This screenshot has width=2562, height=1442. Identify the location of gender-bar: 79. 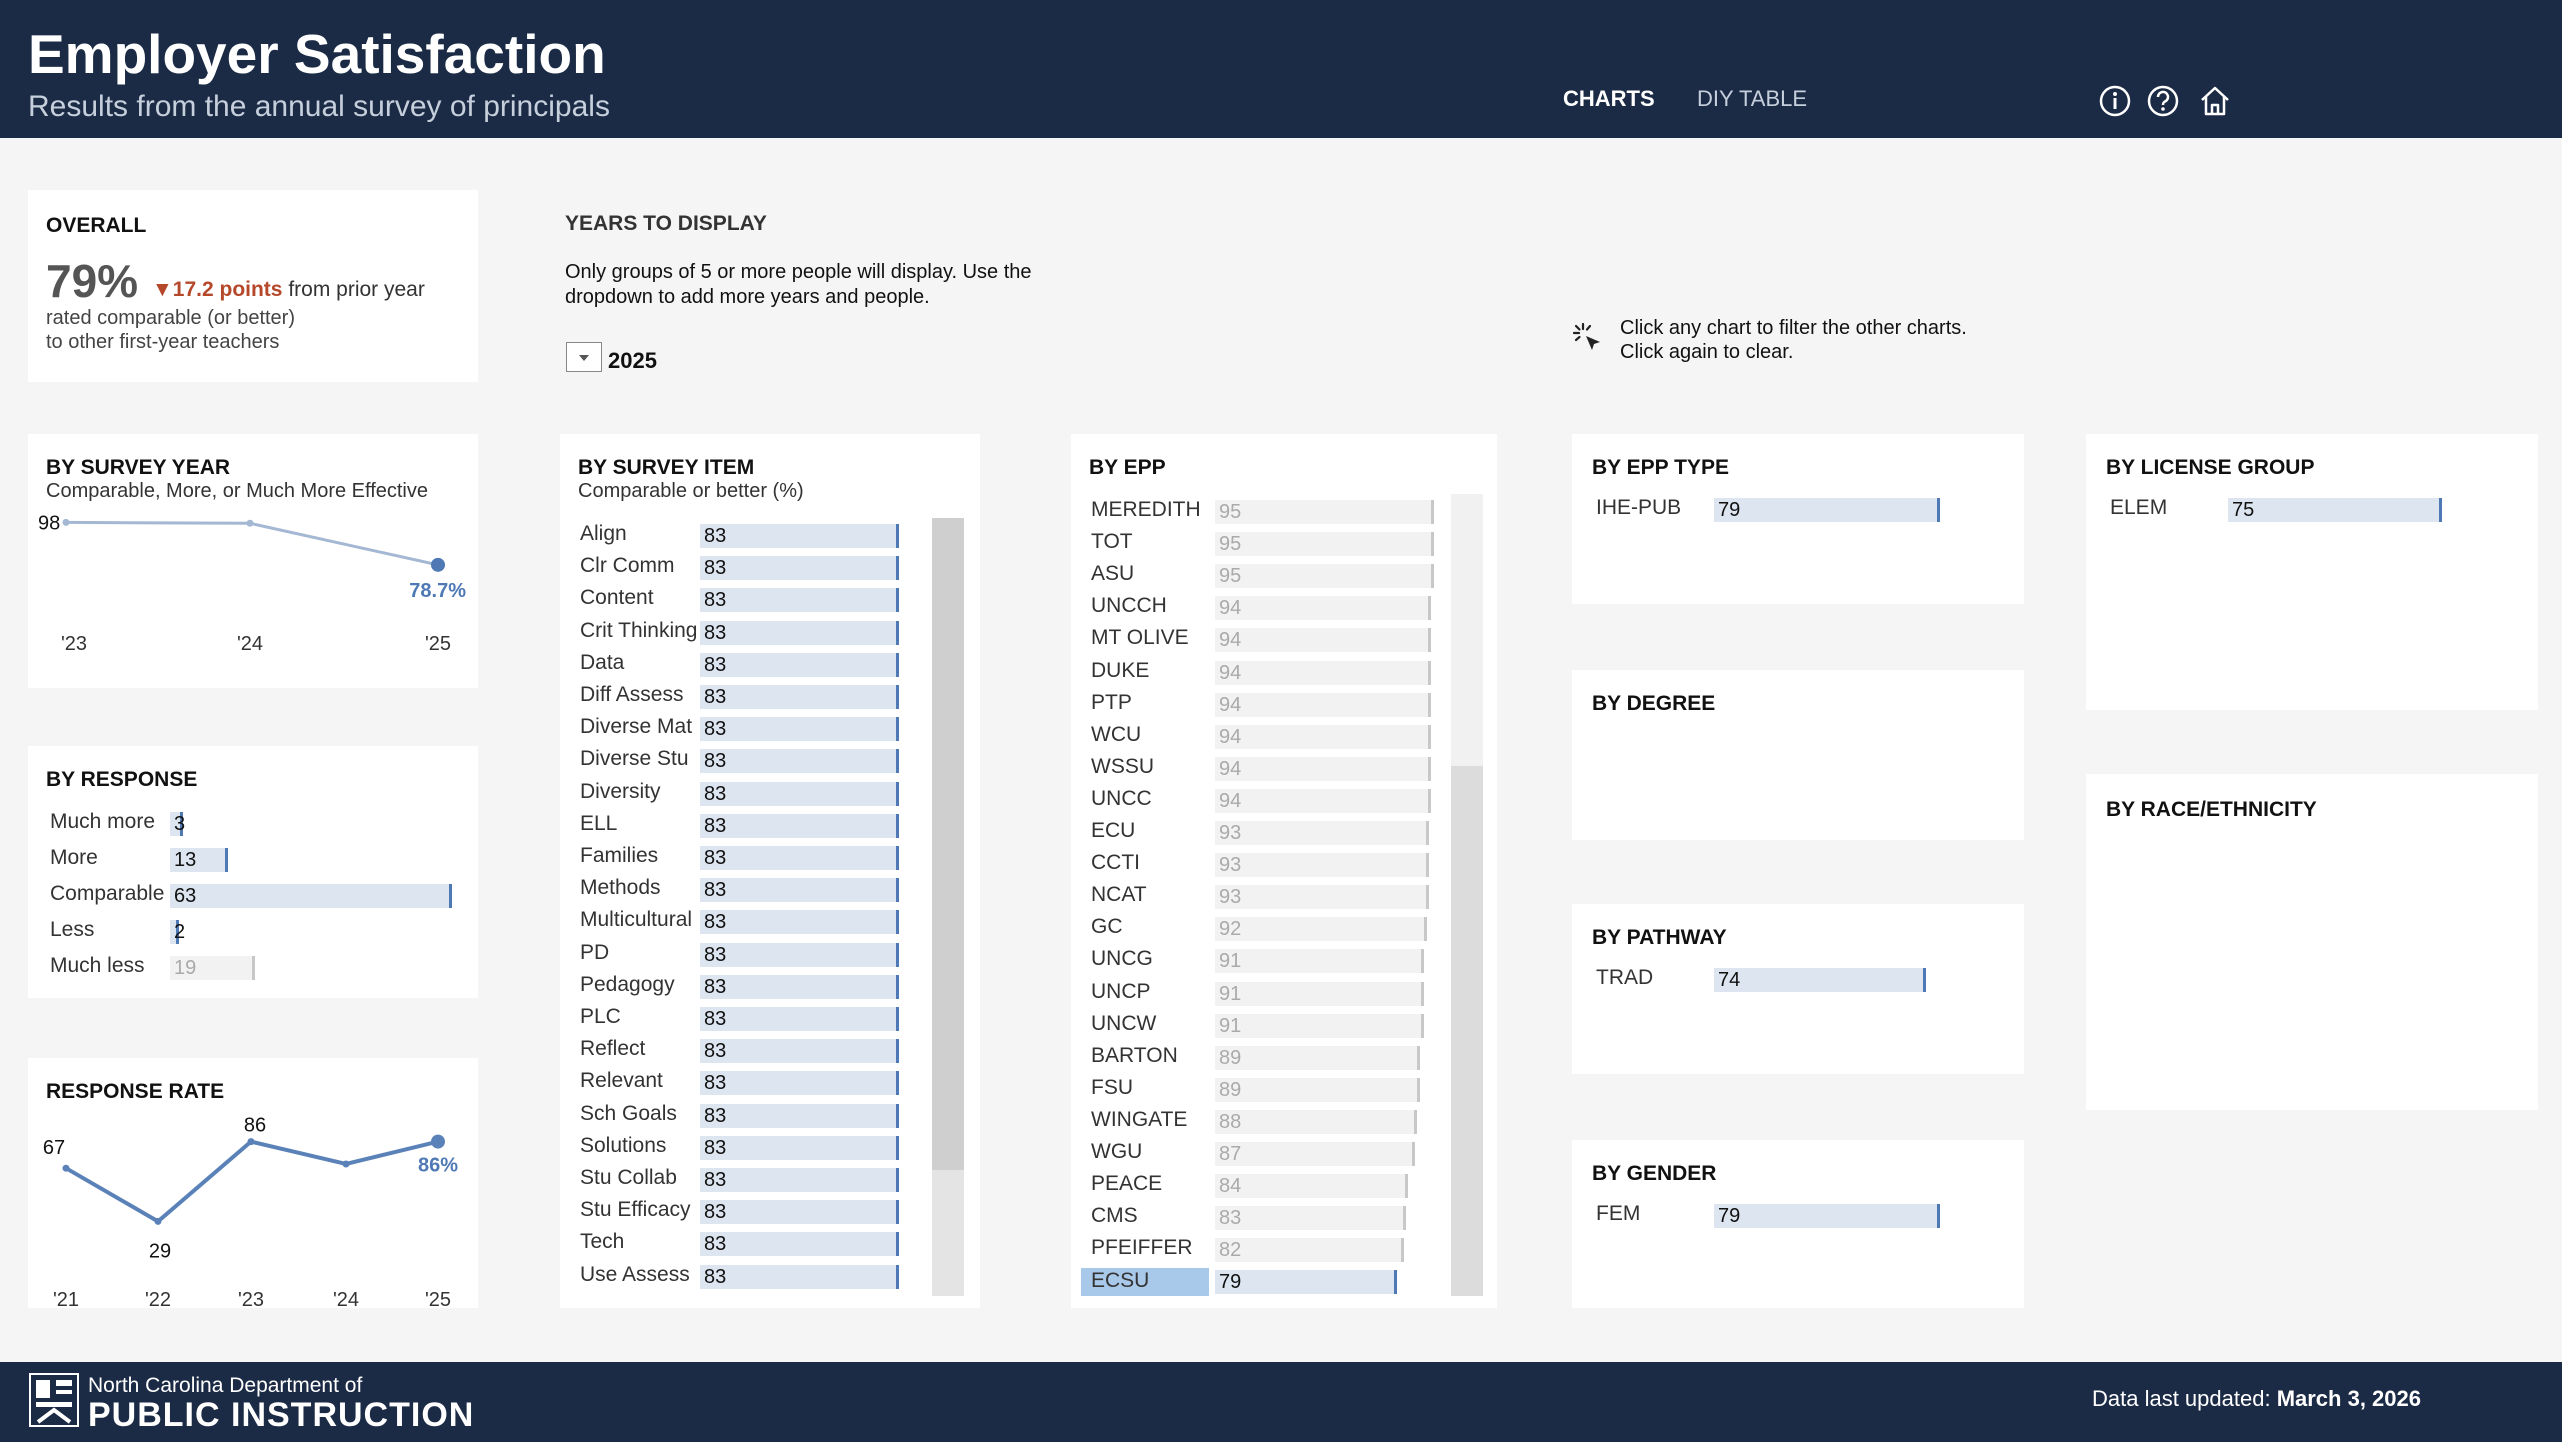
(1827, 1216).